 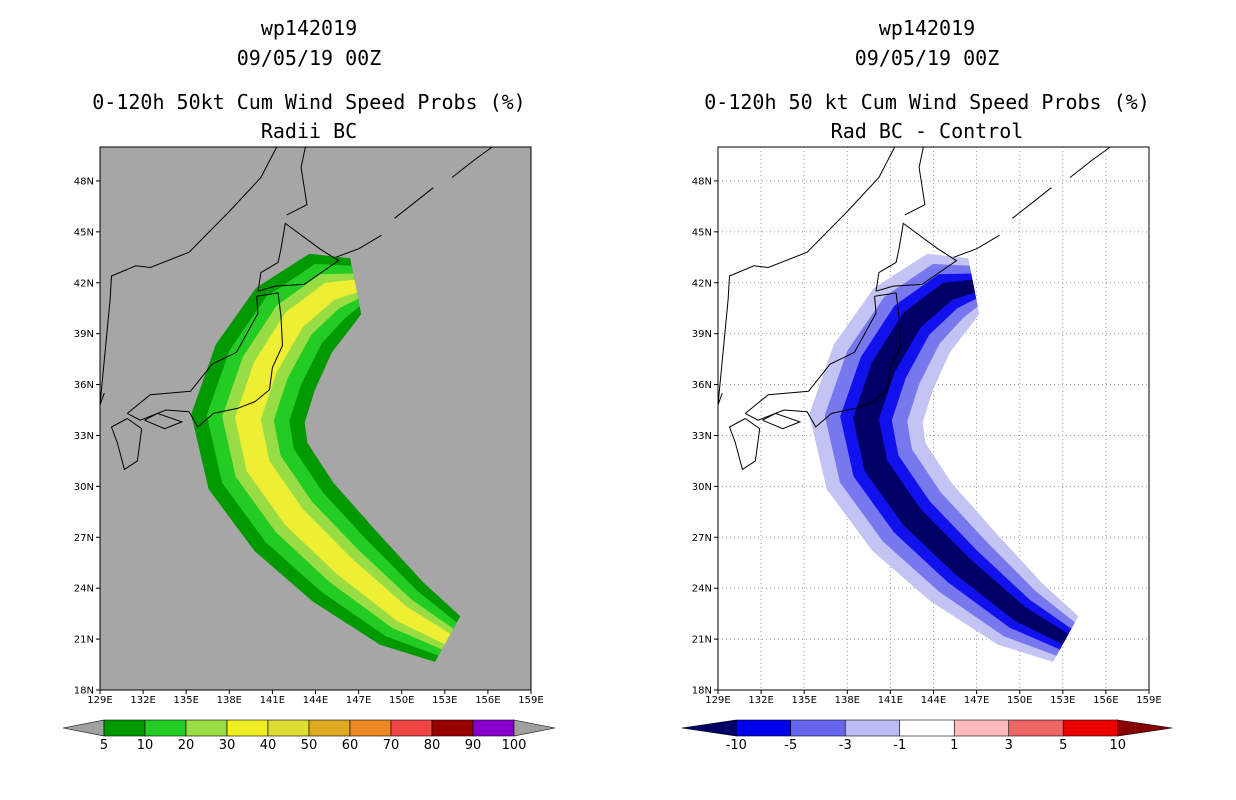 What do you see at coordinates (315, 700) in the screenshot?
I see `x-tick-label: 144E` at bounding box center [315, 700].